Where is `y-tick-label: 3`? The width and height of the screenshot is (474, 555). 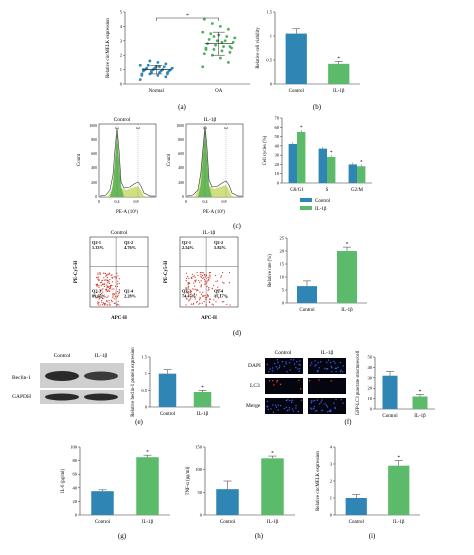 y-tick-label: 3 is located at coordinates (121, 40).